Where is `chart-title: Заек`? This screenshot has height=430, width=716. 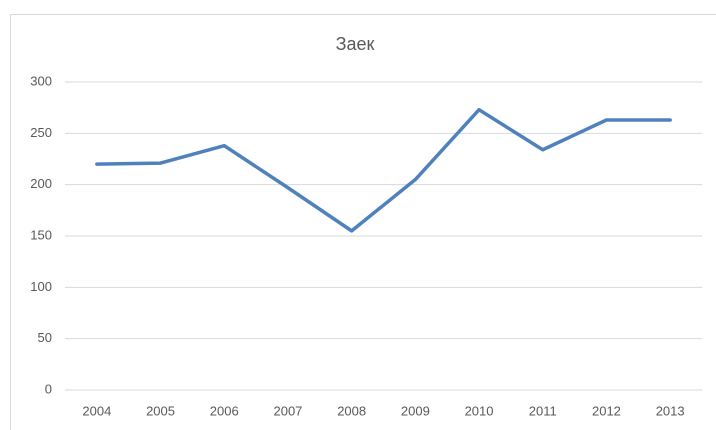 chart-title: Заек is located at coordinates (355, 44).